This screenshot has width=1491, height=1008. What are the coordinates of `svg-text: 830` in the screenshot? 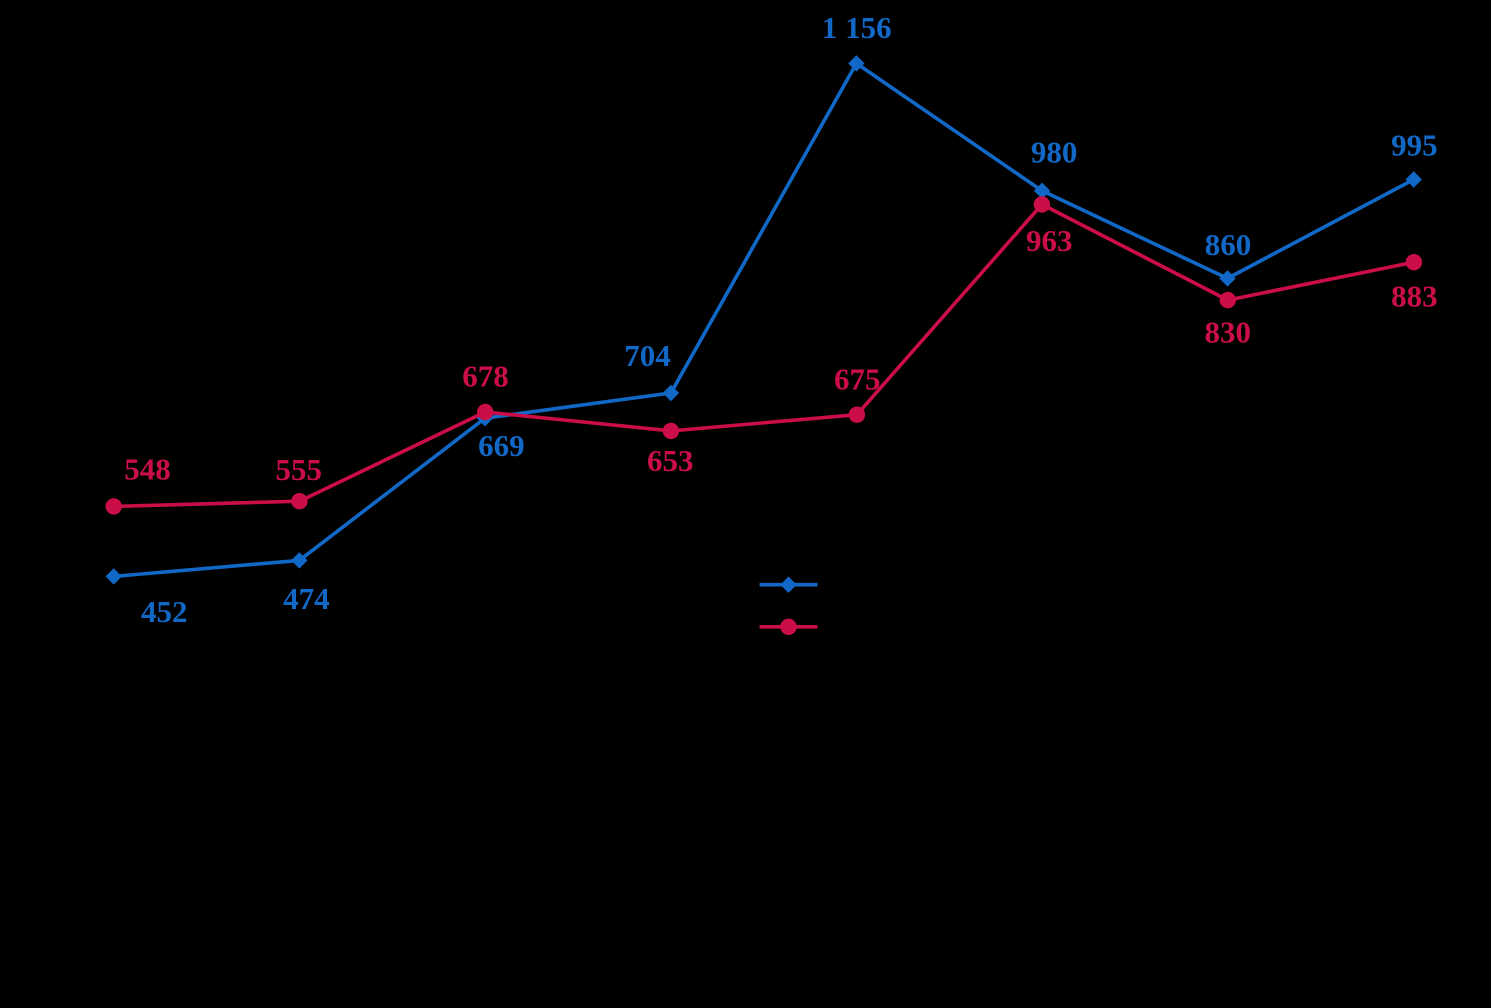 It's located at (1227, 331).